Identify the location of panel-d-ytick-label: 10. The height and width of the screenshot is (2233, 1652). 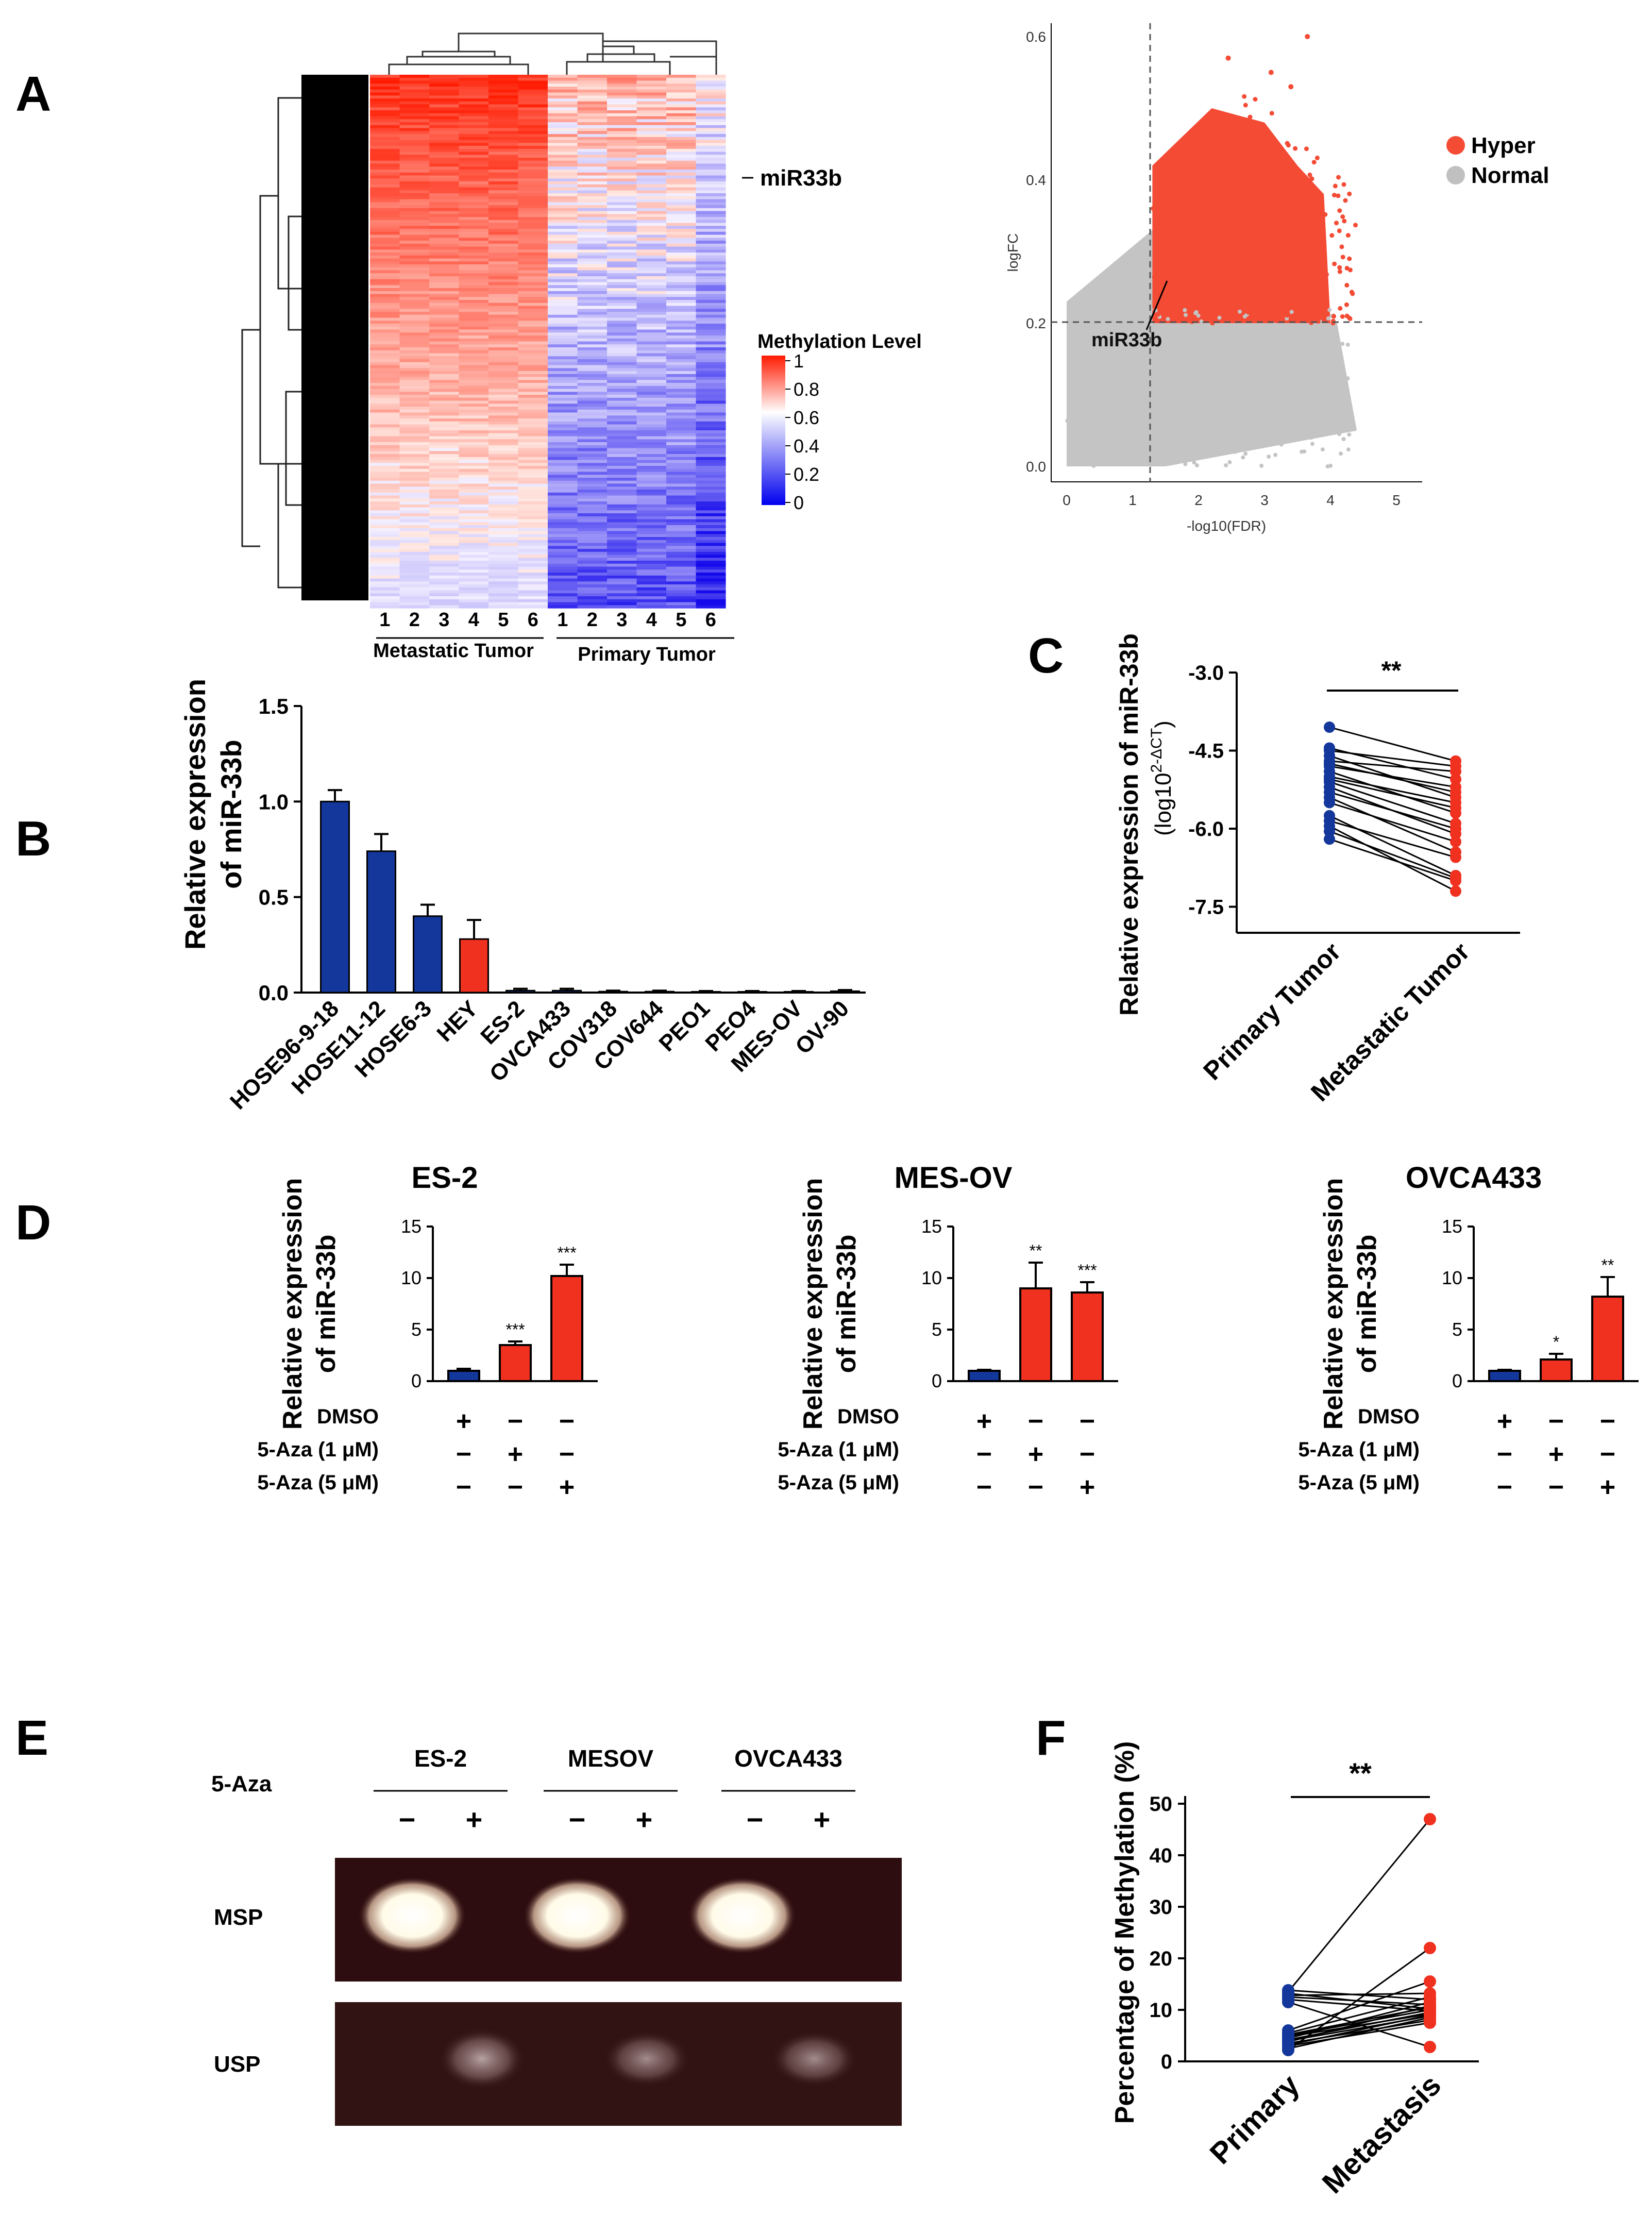
(1452, 1278).